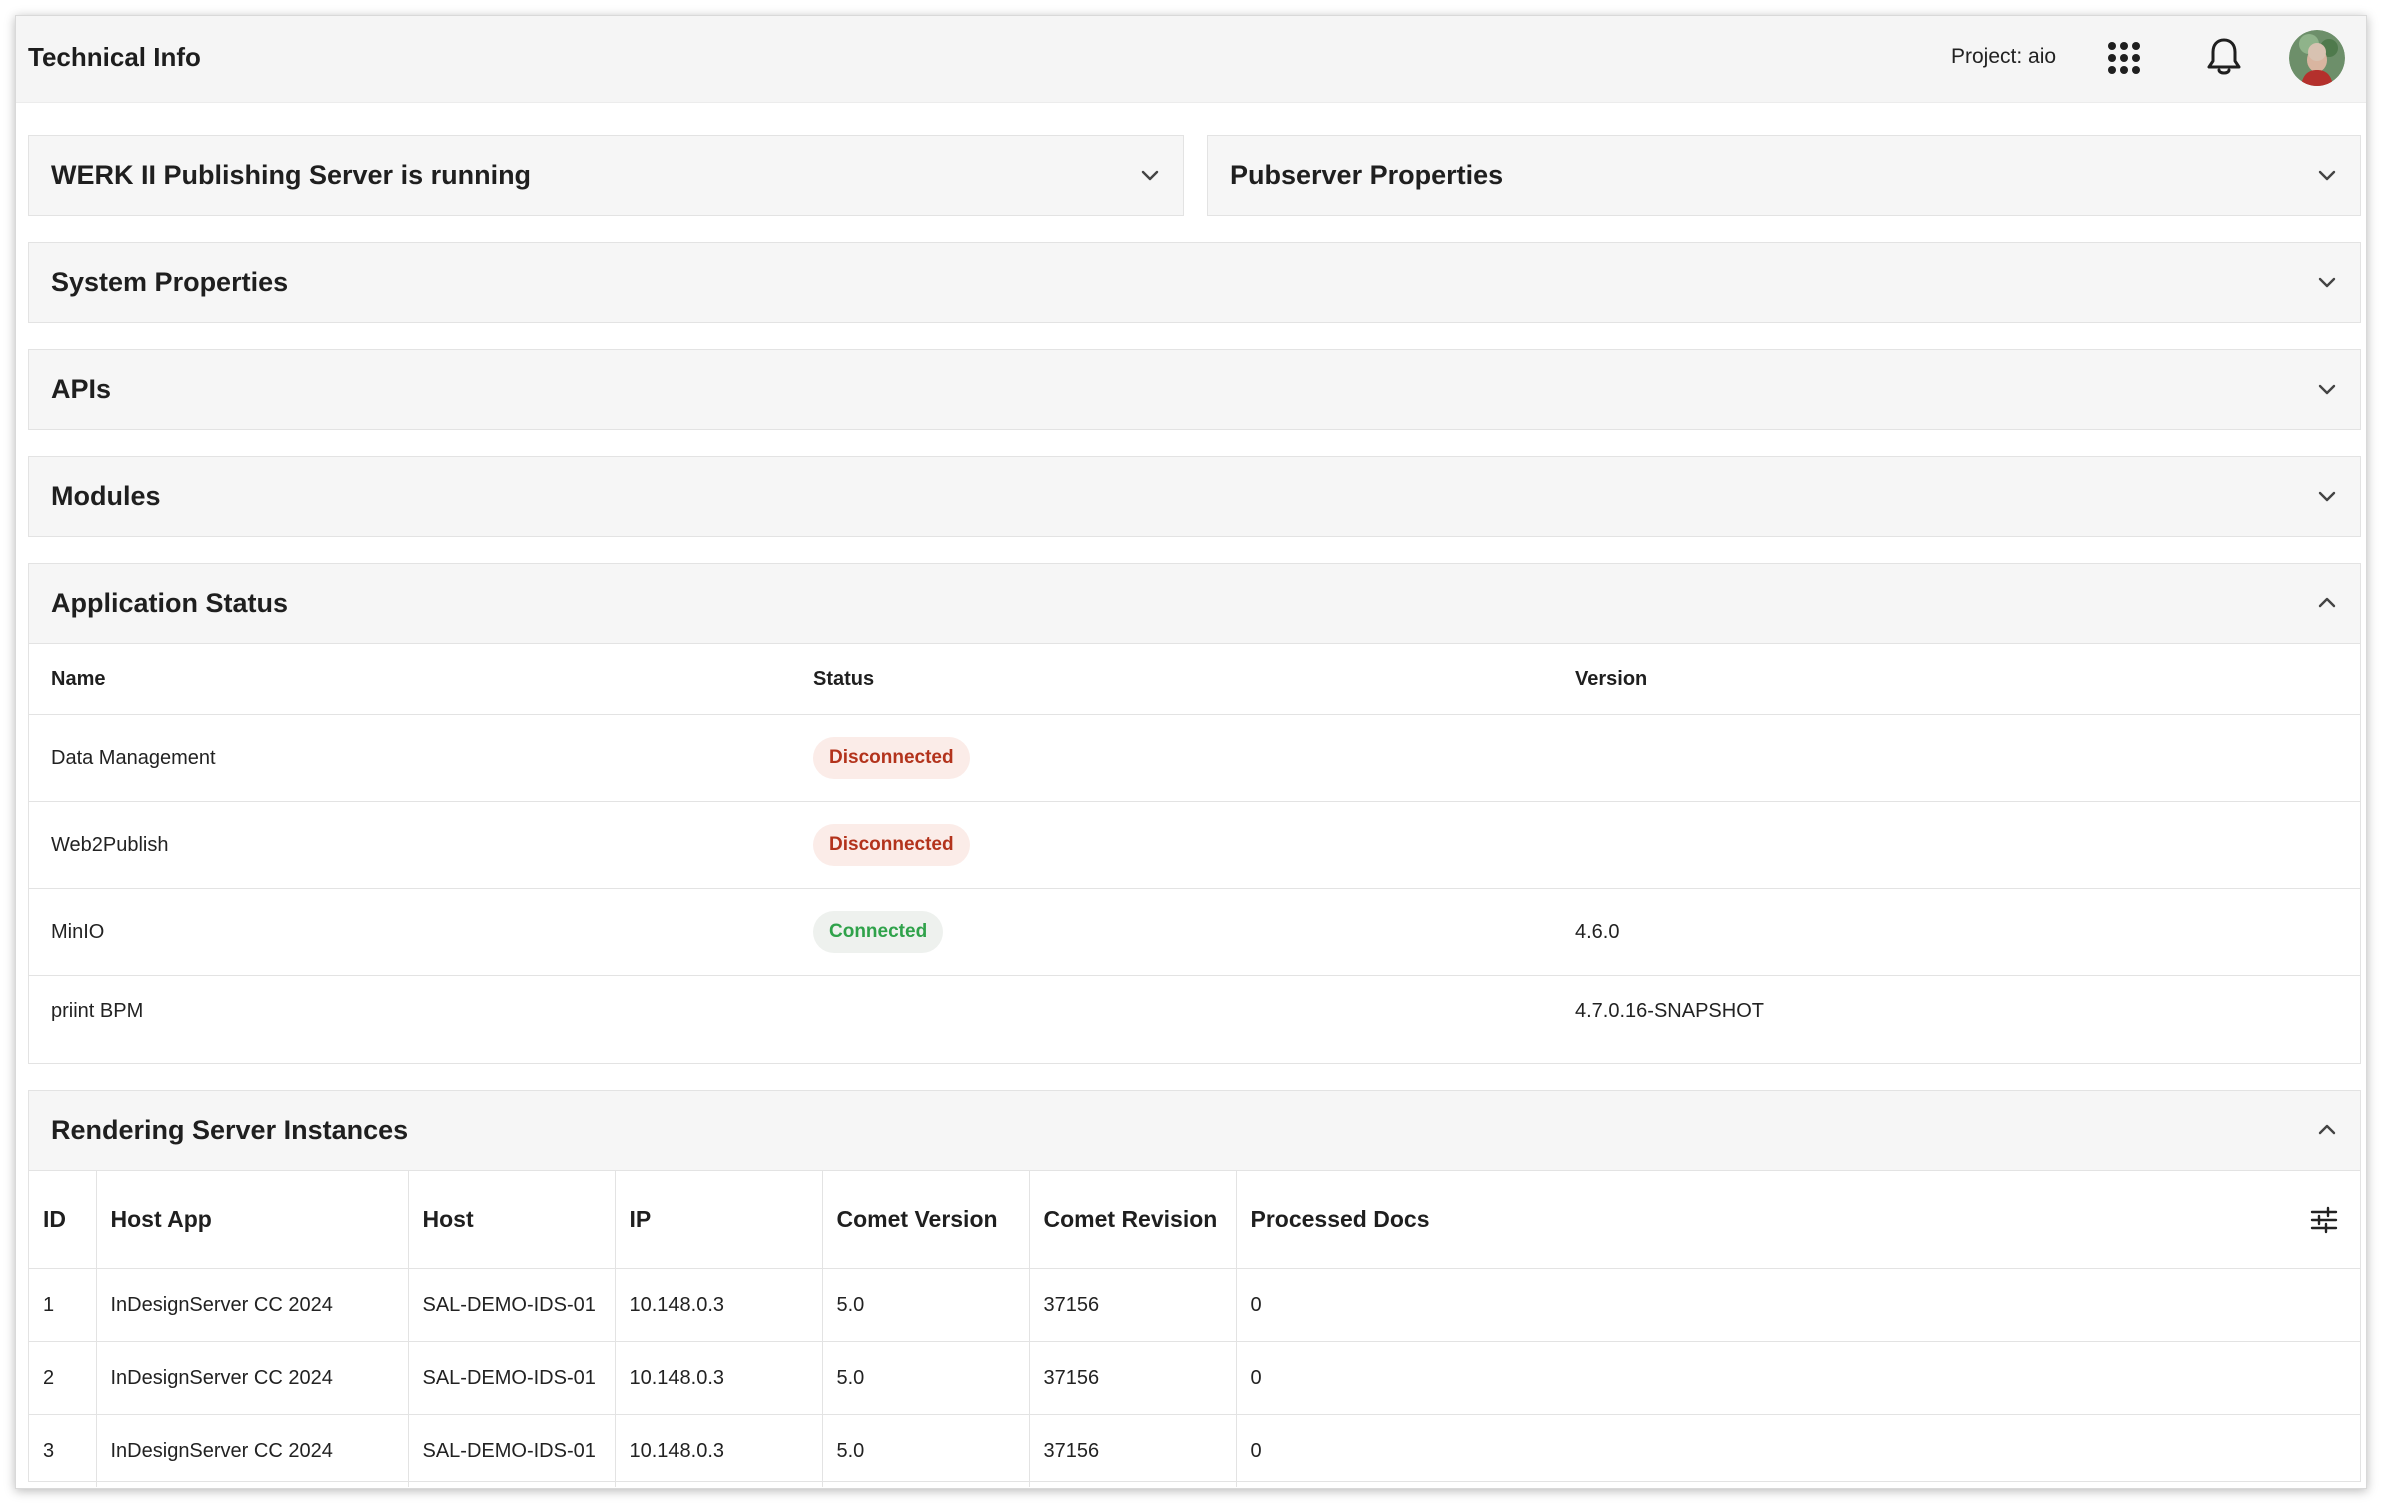 The image size is (2386, 1506). I want to click on apis-title: APIs, so click(81, 389).